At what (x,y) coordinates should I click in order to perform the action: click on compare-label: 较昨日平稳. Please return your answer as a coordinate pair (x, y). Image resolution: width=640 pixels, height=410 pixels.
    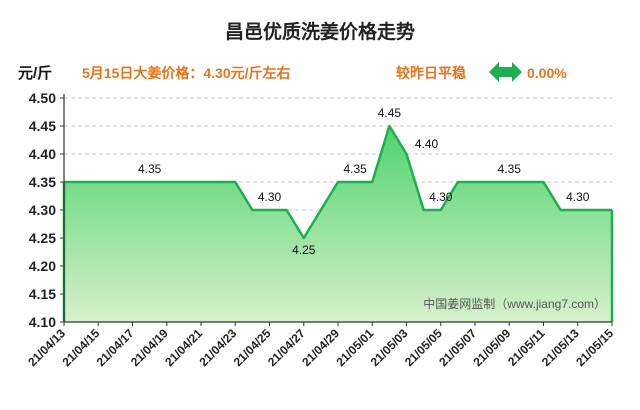
    Looking at the image, I should click on (431, 73).